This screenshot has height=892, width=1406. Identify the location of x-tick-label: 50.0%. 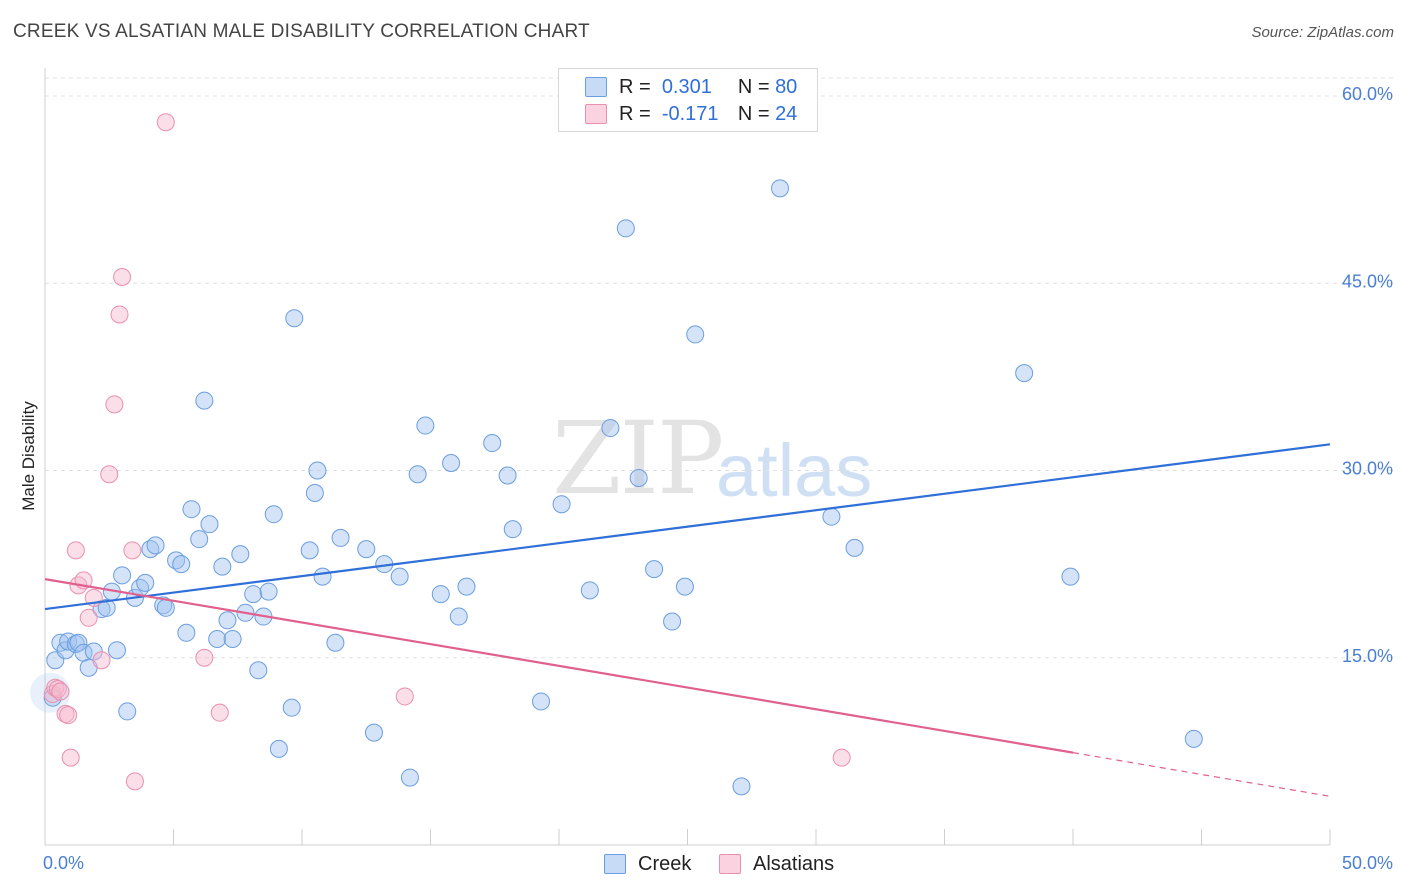
(1367, 863).